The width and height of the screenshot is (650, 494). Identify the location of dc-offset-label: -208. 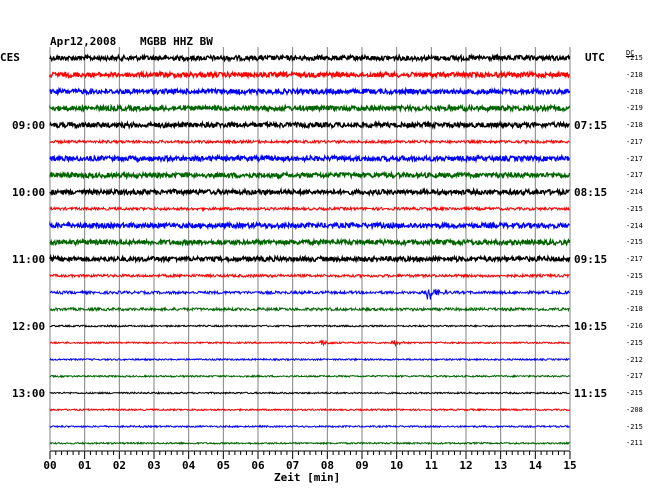
(634, 409).